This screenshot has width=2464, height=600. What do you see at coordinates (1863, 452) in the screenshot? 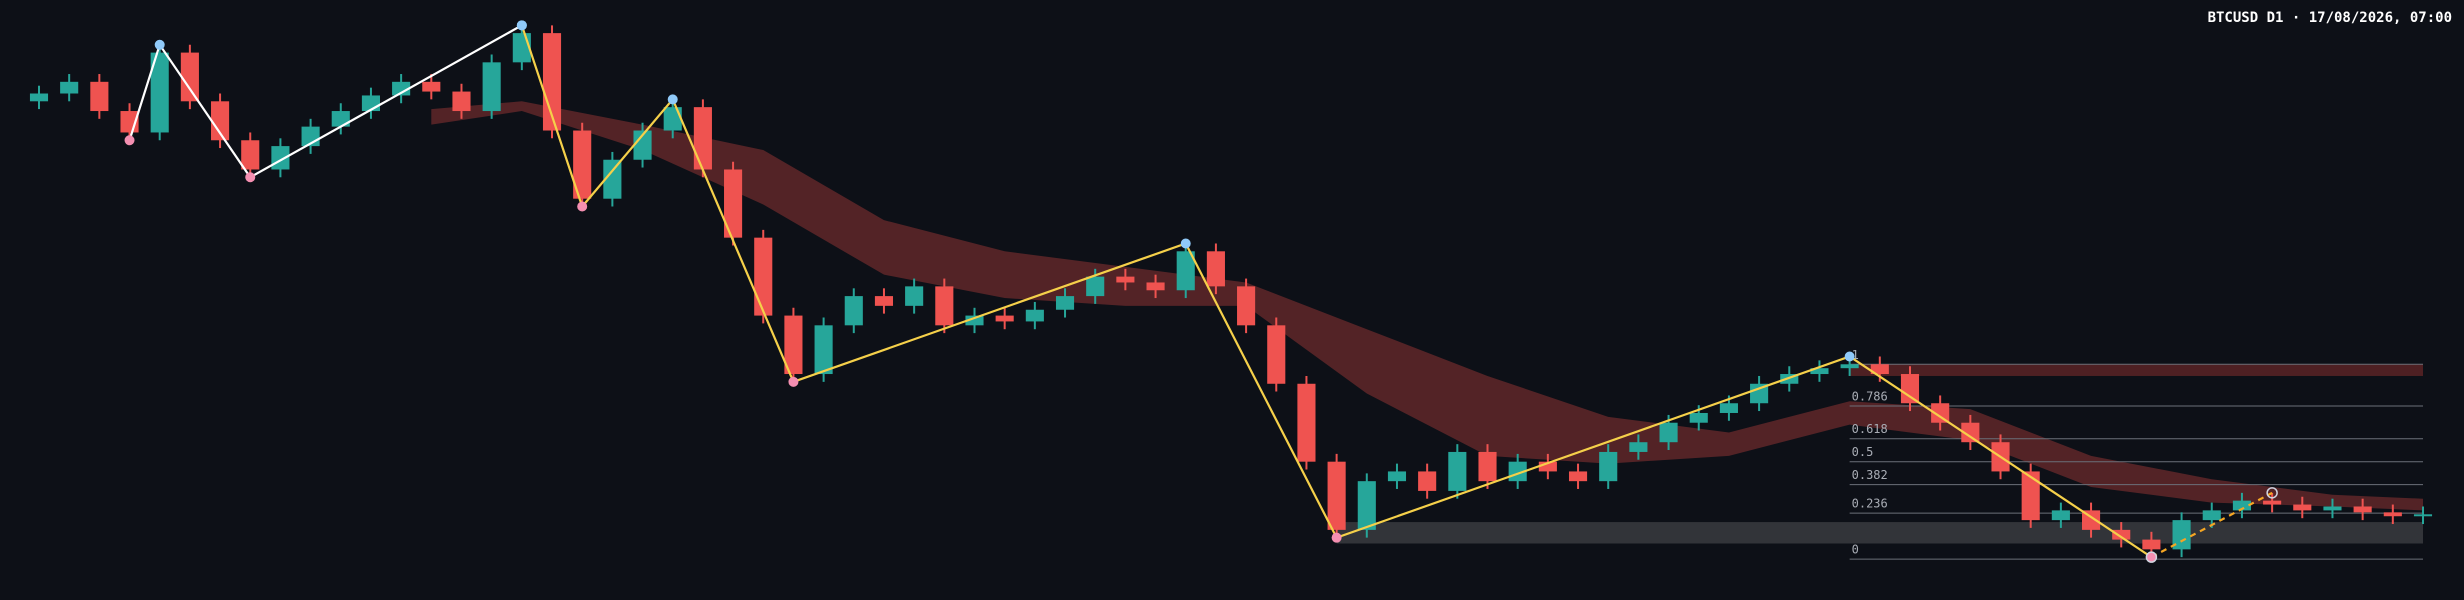
I see `fib-label: 0.5` at bounding box center [1863, 452].